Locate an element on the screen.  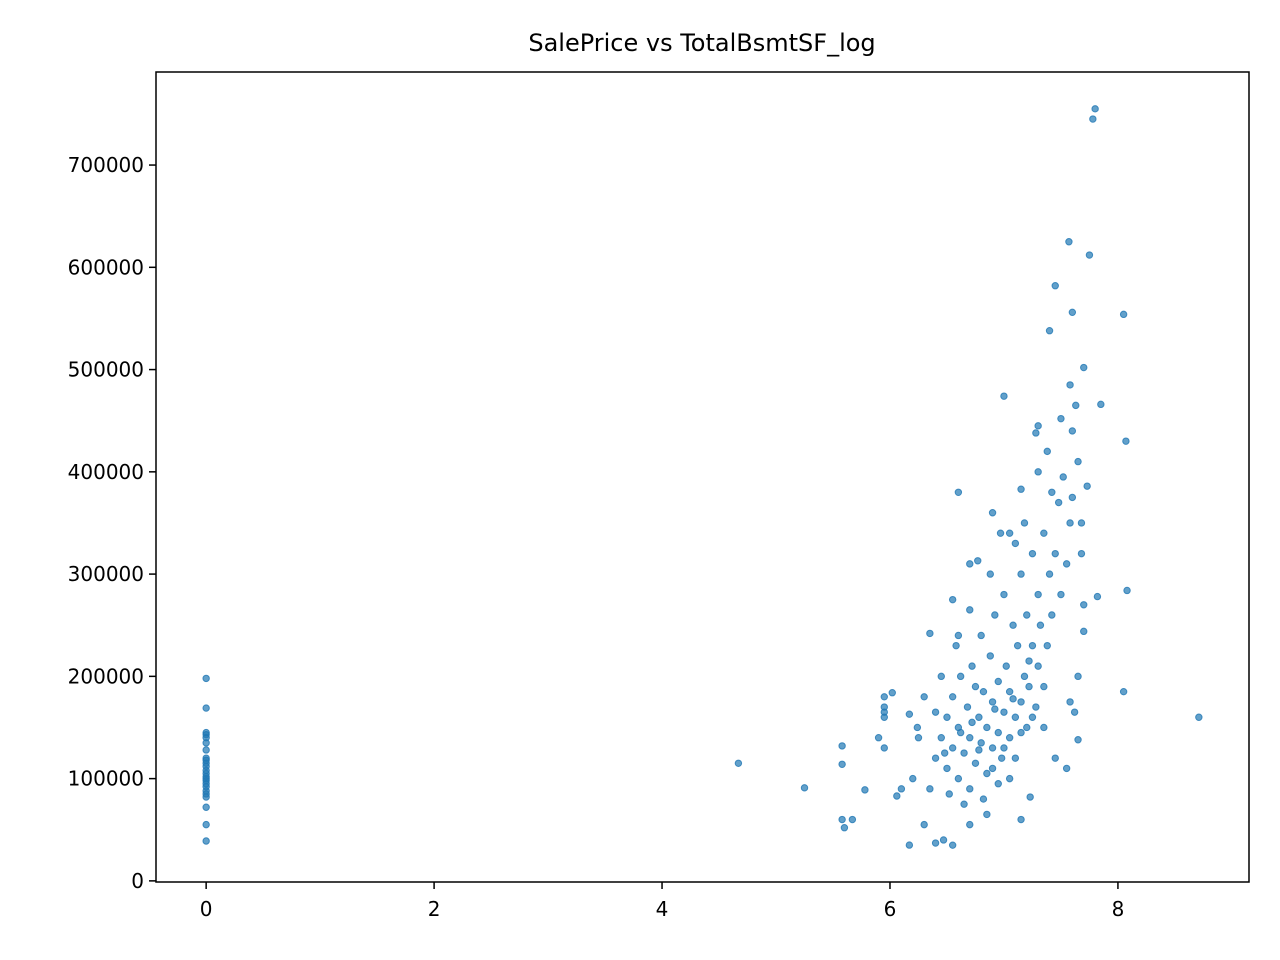
y-tick-label: 200000 is located at coordinates (106, 676).